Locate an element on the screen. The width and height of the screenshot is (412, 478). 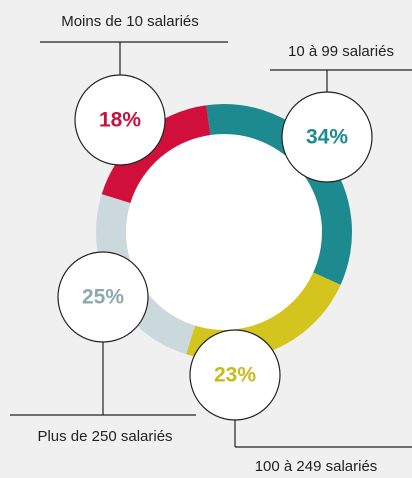
value-label: 23% is located at coordinates (235, 375).